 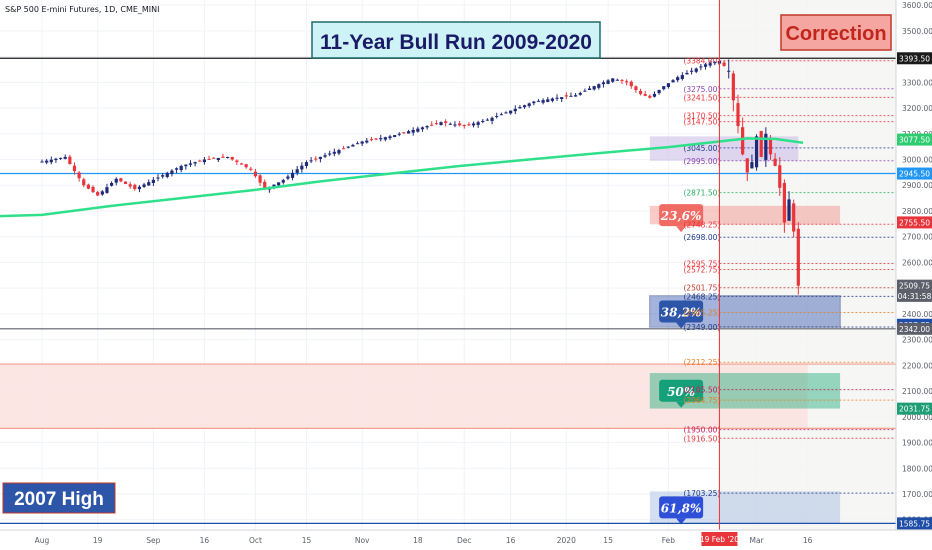 What do you see at coordinates (917, 31) in the screenshot?
I see `y-tick-label: 3500.00` at bounding box center [917, 31].